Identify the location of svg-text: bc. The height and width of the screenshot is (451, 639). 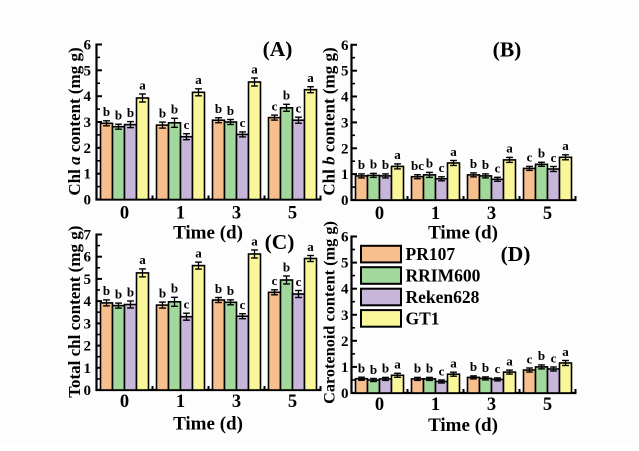
(417, 165).